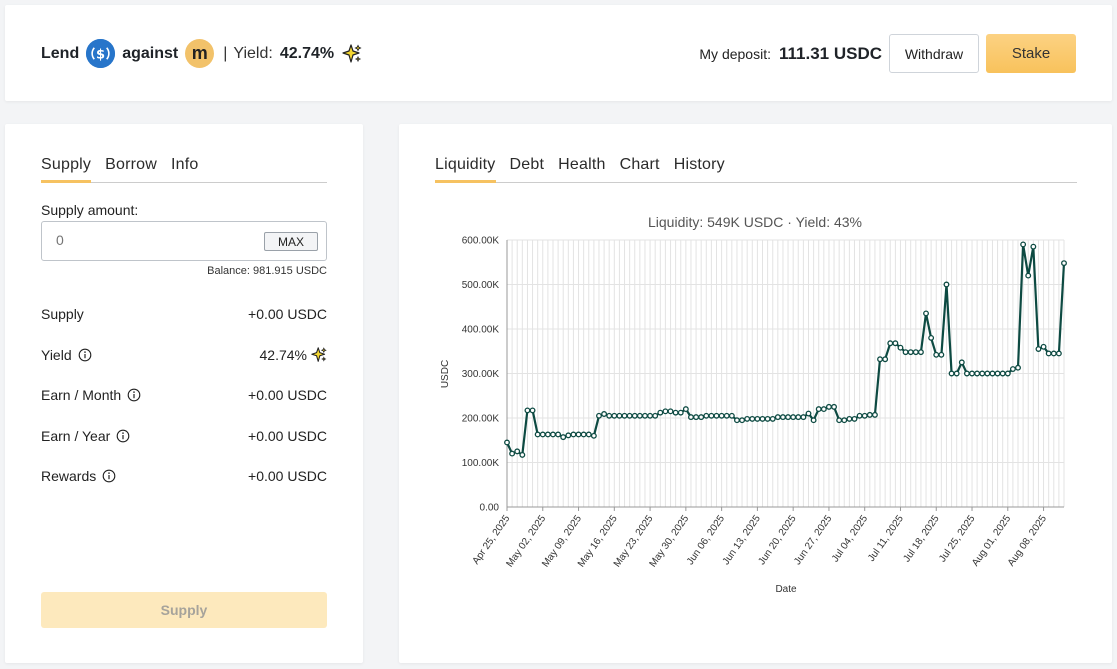 This screenshot has width=1117, height=669. Describe the element at coordinates (184, 395) in the screenshot. I see `summary-rows: Supply +0.00 USDC Yield 42.74%` at that location.